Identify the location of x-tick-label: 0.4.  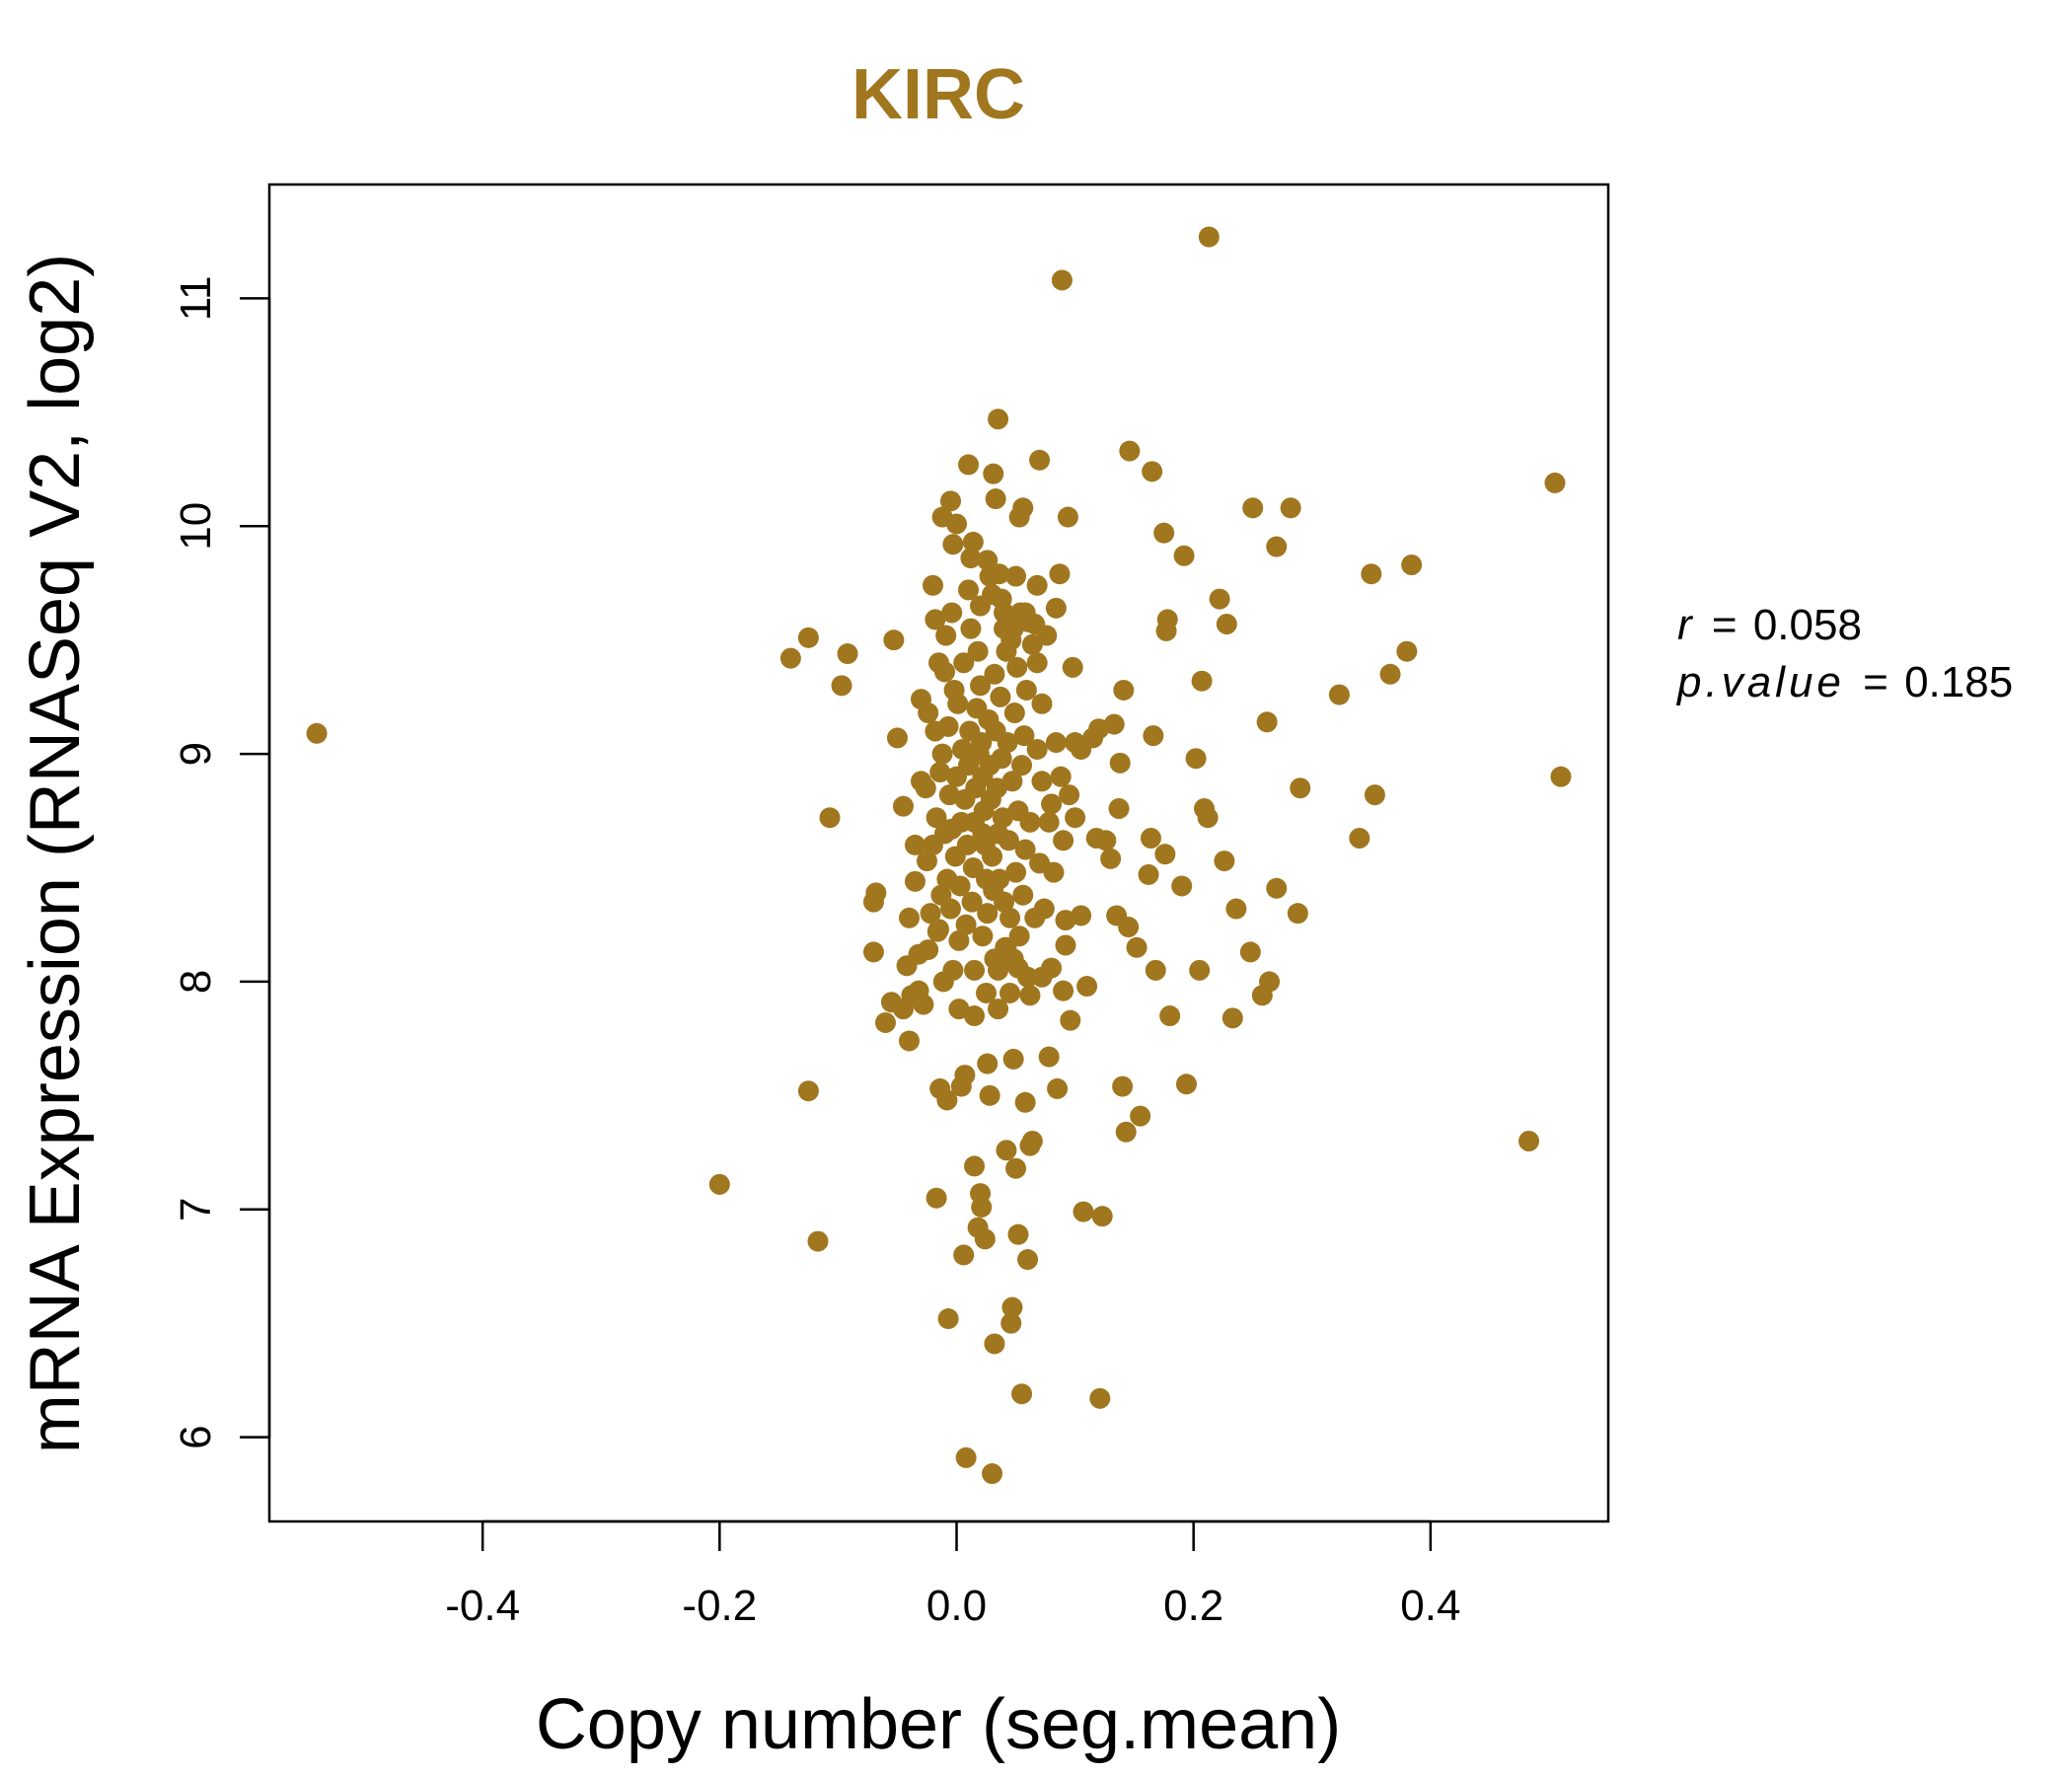
(1430, 1606).